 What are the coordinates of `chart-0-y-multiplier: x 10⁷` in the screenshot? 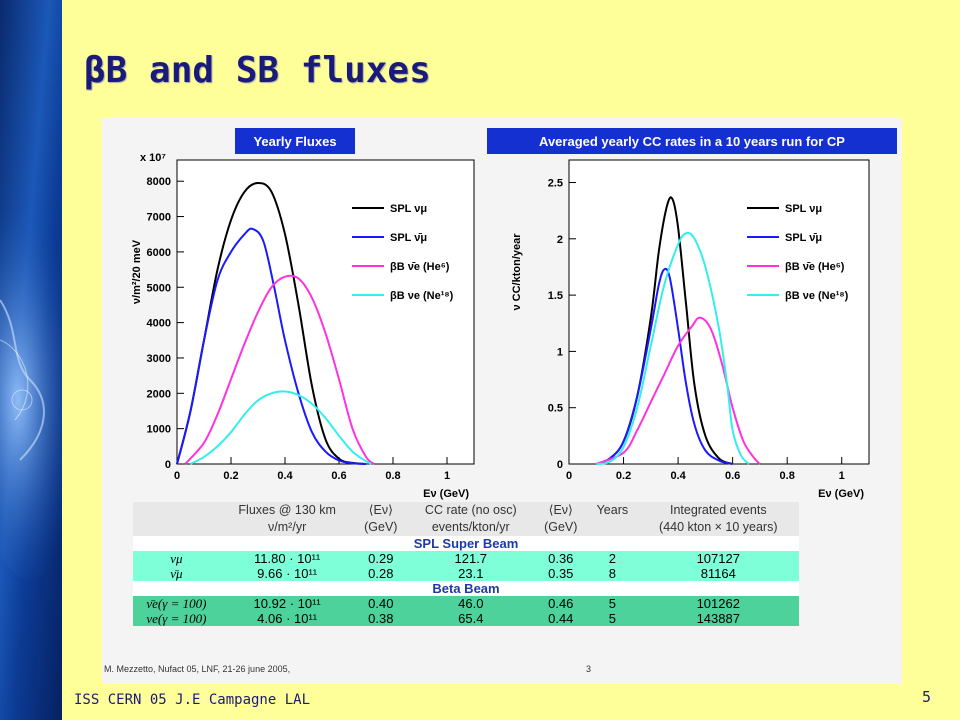 It's located at (153, 158).